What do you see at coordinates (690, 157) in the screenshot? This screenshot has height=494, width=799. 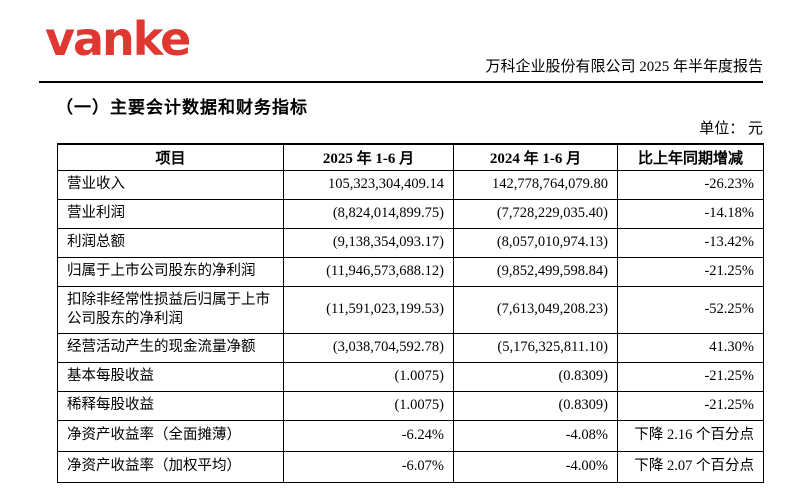 I see `col-header-yoy-change: 比上年同期增减` at bounding box center [690, 157].